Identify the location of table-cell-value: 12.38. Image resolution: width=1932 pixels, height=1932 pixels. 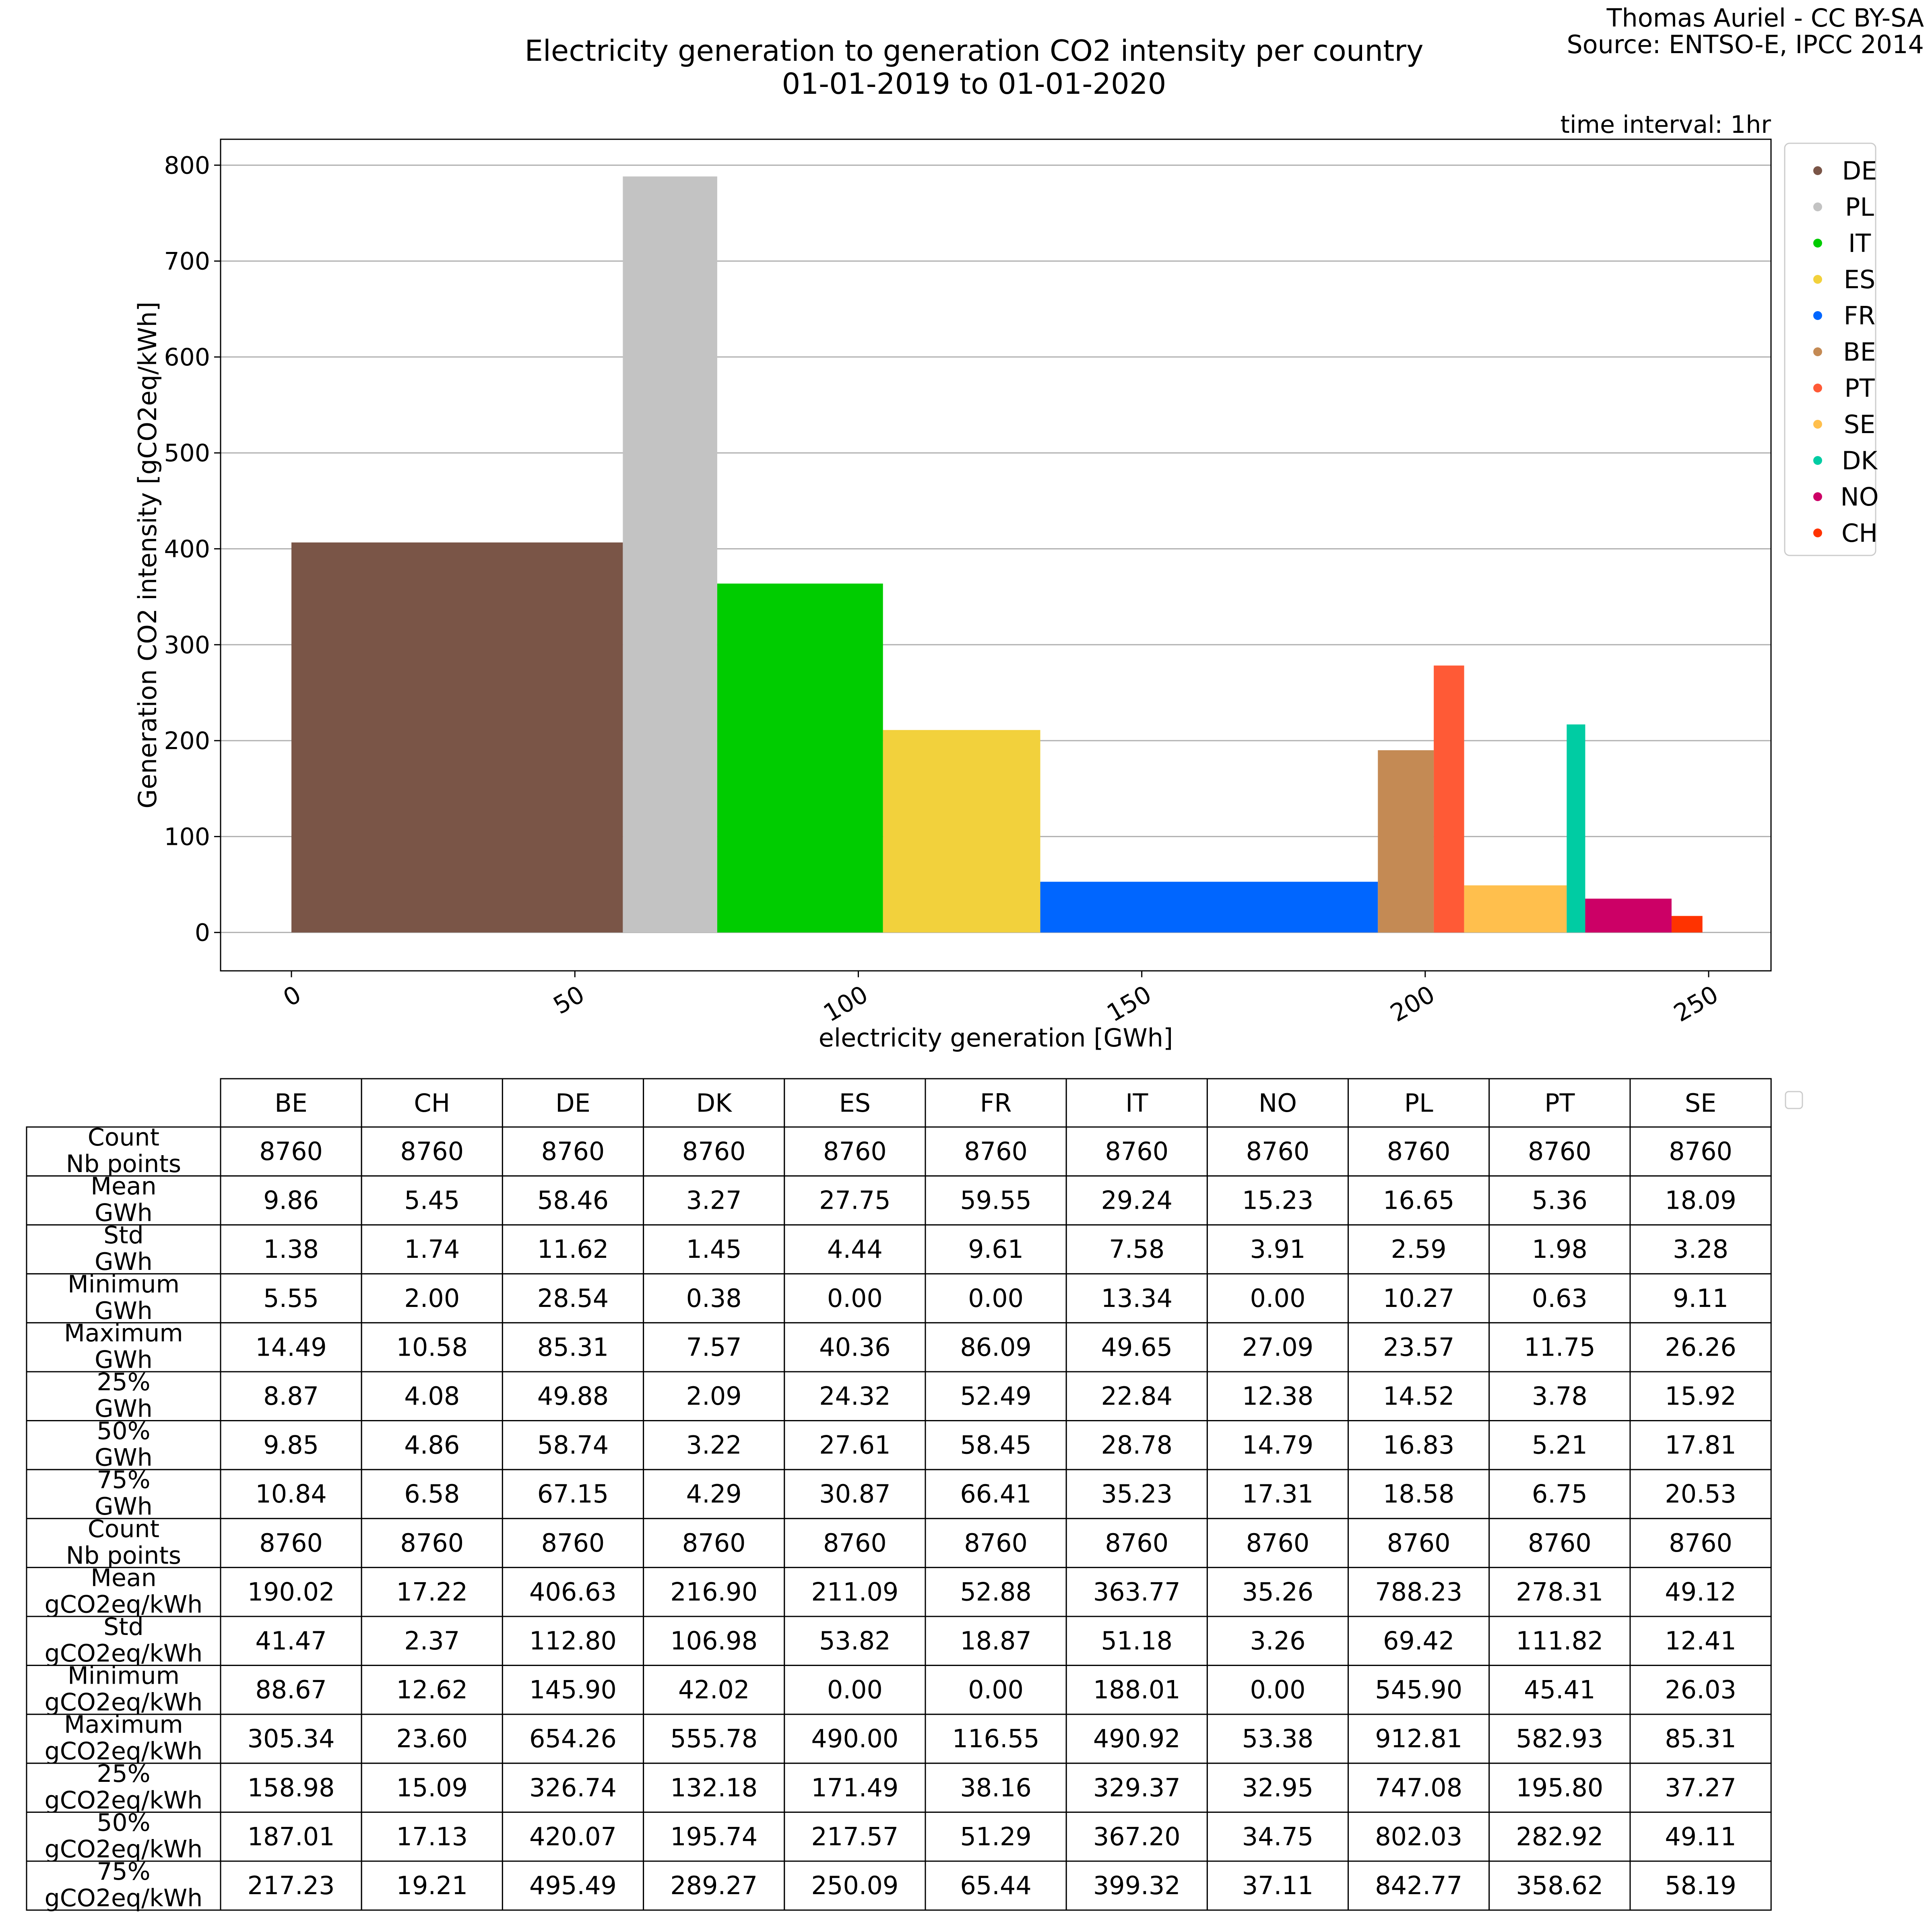
(1278, 1396).